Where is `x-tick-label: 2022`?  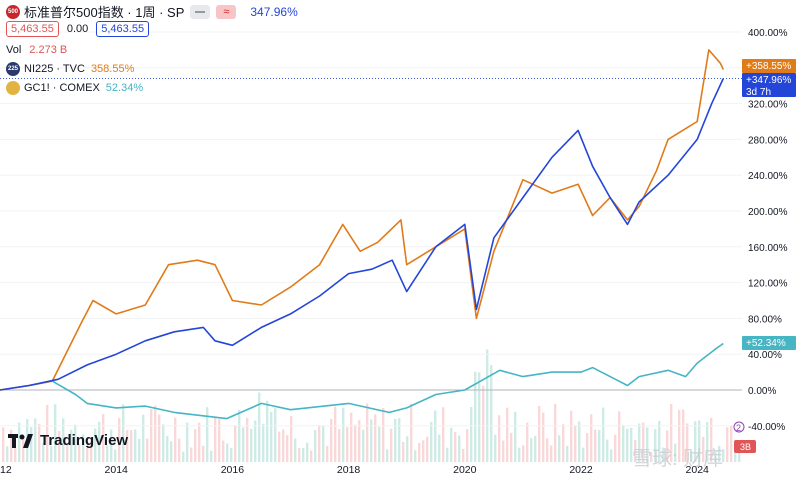
x-tick-label: 2022 is located at coordinates (581, 470).